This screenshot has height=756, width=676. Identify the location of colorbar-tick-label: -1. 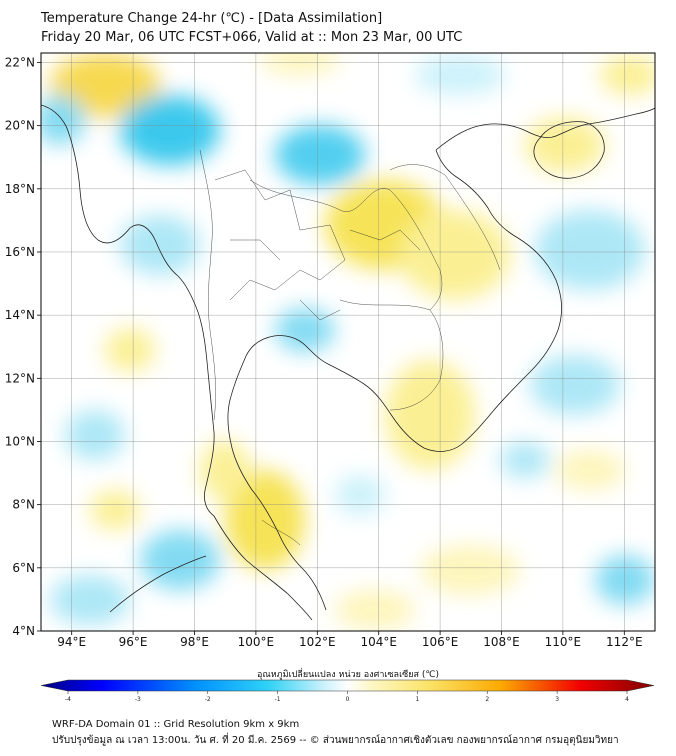
(278, 699).